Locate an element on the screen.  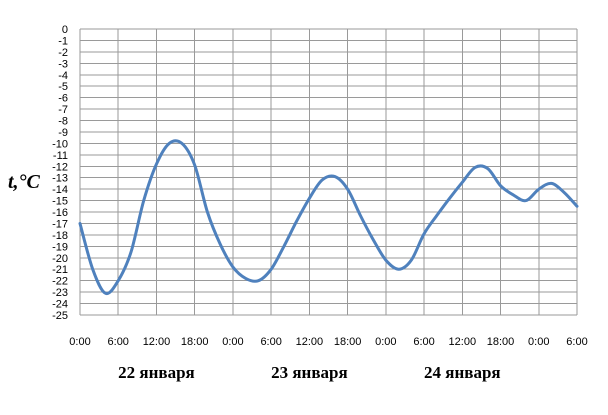
y-tick-label: -7 is located at coordinates (63, 110).